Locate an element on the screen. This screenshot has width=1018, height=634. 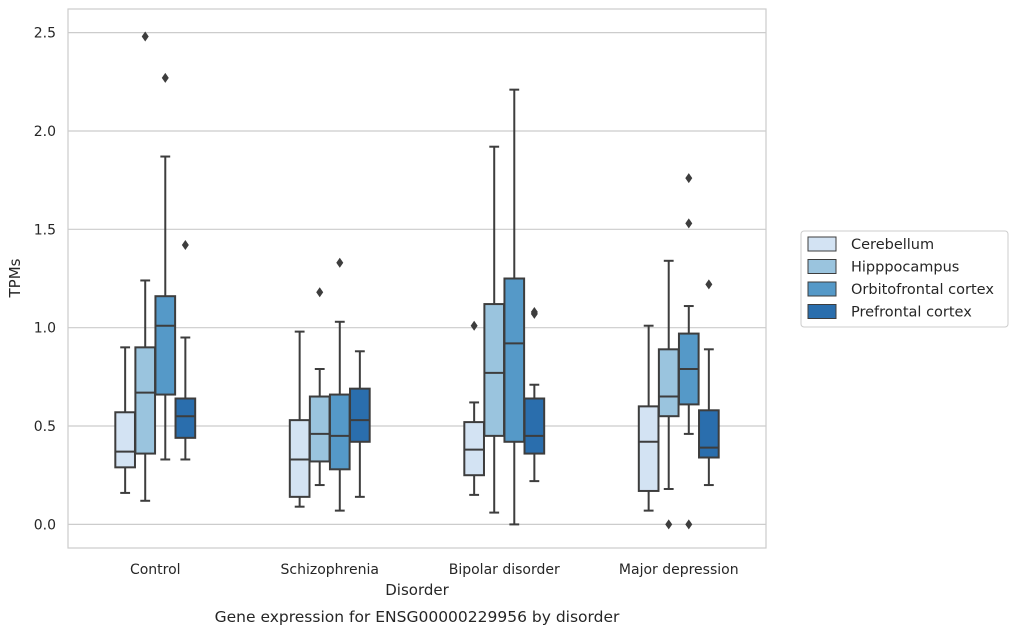
y-tick-label: 2.0 is located at coordinates (45, 132).